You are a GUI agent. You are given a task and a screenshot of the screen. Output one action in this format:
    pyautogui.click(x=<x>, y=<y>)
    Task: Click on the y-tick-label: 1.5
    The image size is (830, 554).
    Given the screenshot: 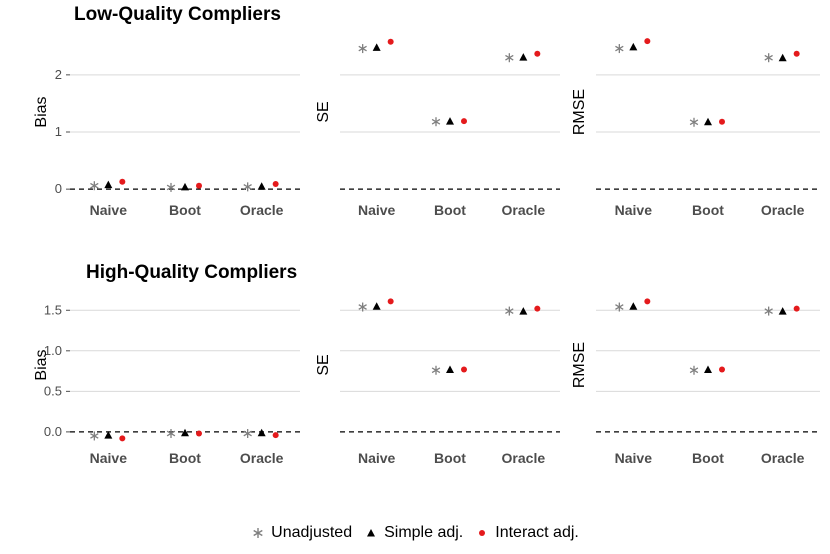 What is the action you would take?
    pyautogui.click(x=53, y=309)
    